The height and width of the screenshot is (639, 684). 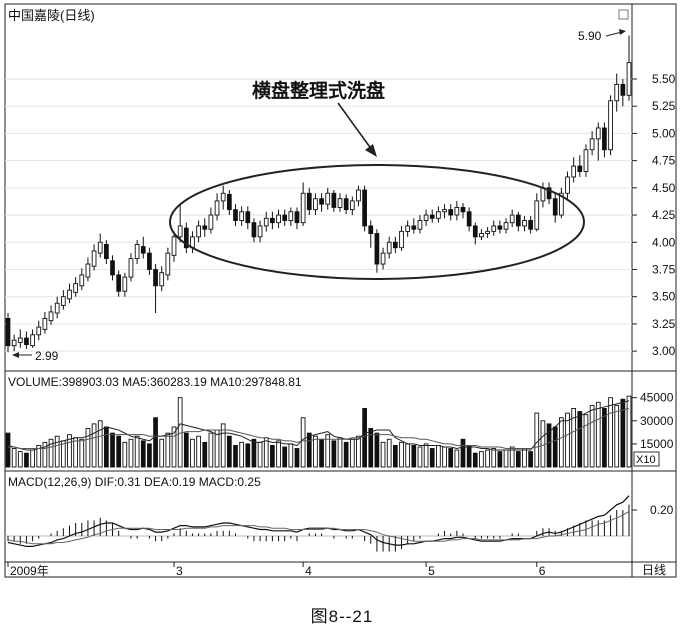 What do you see at coordinates (276, 570) in the screenshot?
I see `date-axis: 2009年 3 4 5 6` at bounding box center [276, 570].